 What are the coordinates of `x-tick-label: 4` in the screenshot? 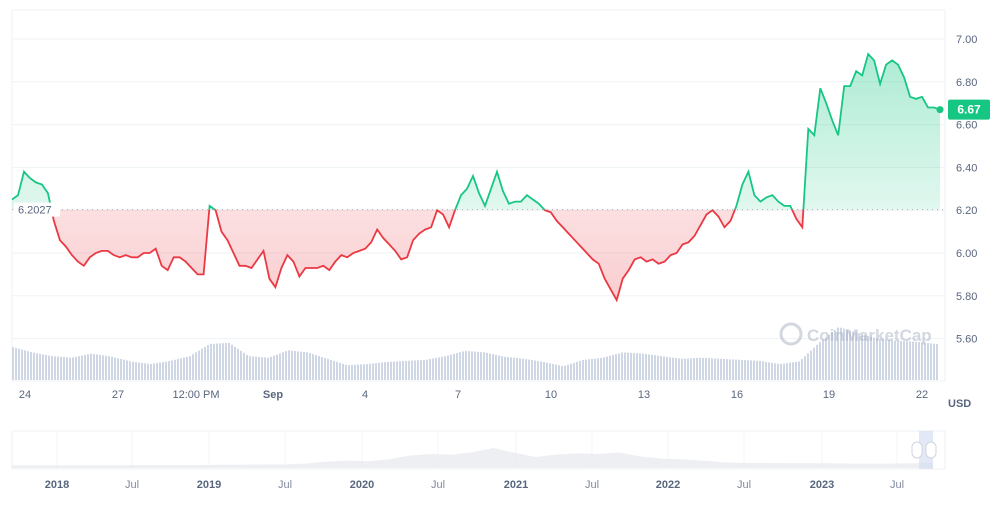 It's located at (365, 395).